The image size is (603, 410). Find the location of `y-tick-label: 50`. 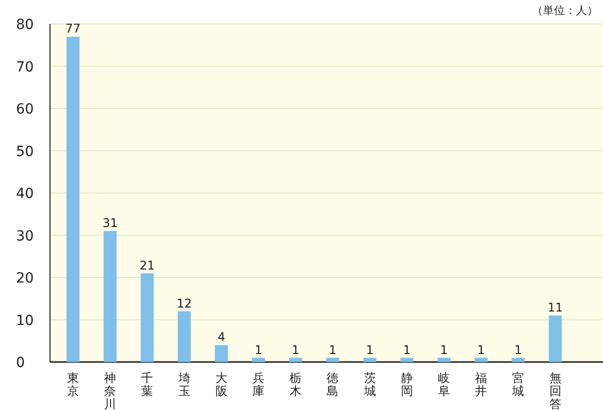

y-tick-label: 50 is located at coordinates (25, 152).